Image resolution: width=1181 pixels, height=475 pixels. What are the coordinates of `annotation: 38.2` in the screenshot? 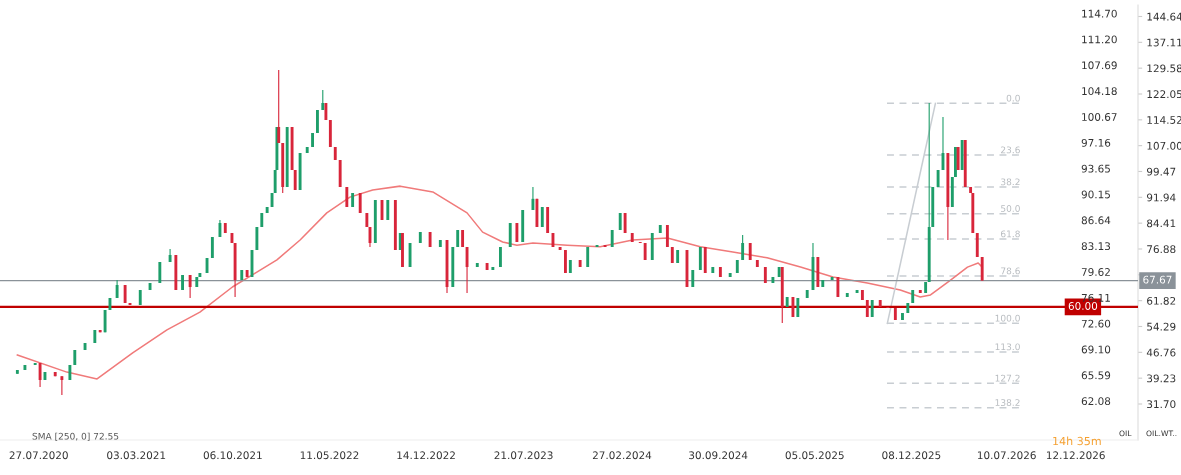 It's located at (1010, 182).